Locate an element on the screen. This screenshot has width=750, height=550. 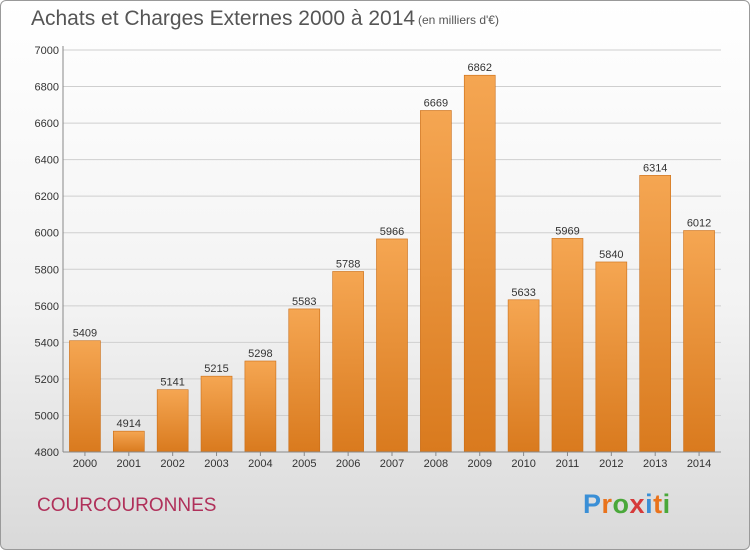
value-label-2009: 6862 is located at coordinates (479, 68).